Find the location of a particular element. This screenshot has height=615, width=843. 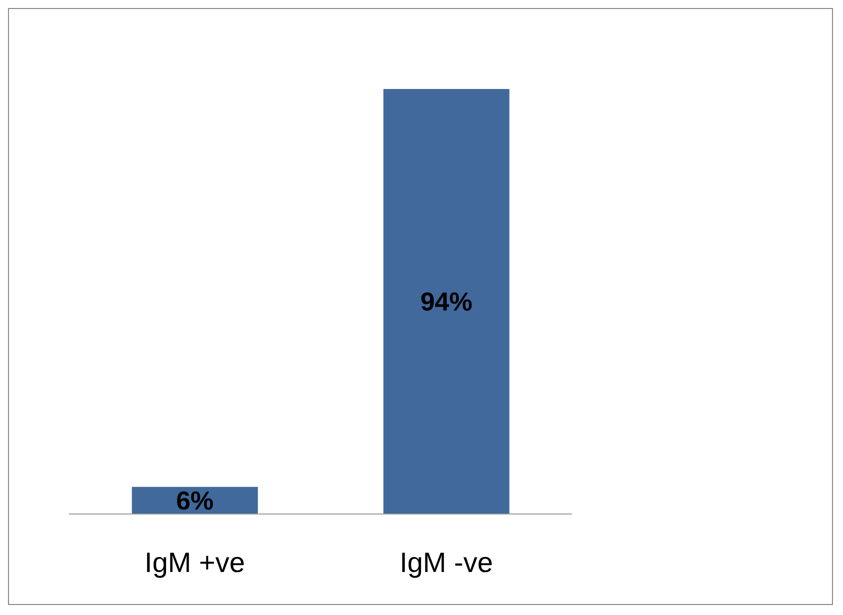

x-tick-label: IgM -ve is located at coordinates (446, 562).